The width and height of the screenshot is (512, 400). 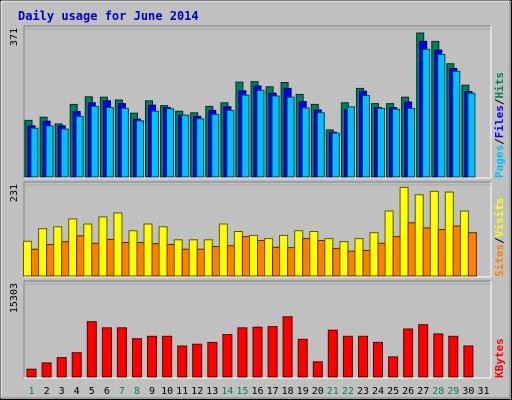 What do you see at coordinates (137, 391) in the screenshot?
I see `x-tick-label-day-8: 8` at bounding box center [137, 391].